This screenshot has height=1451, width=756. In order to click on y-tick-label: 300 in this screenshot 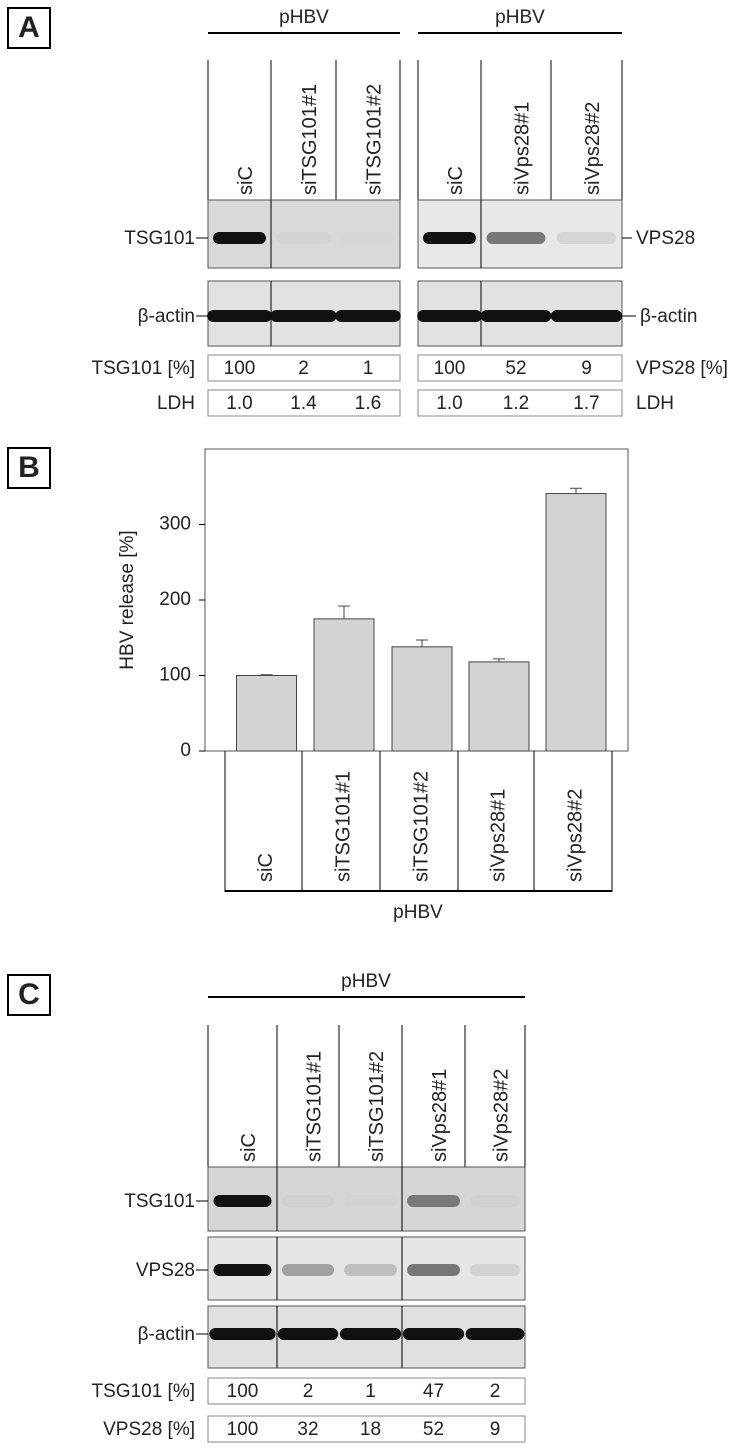, I will do `click(175, 524)`.